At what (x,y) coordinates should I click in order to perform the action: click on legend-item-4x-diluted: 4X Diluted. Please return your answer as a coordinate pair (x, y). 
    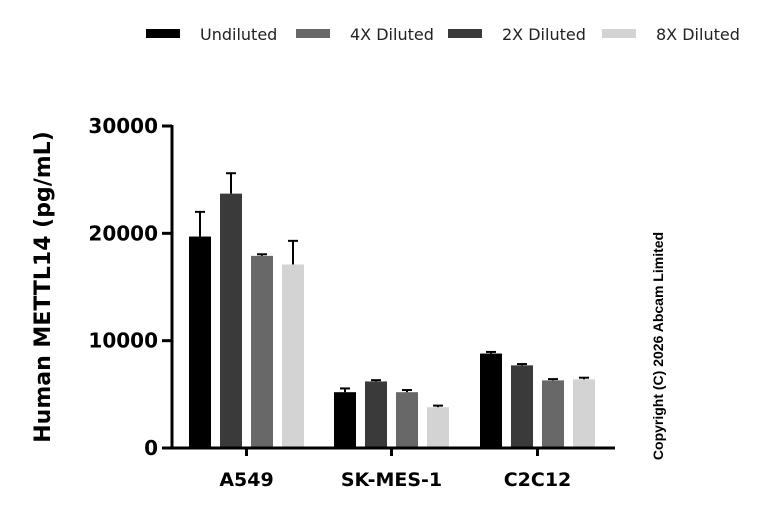
    Looking at the image, I should click on (365, 34).